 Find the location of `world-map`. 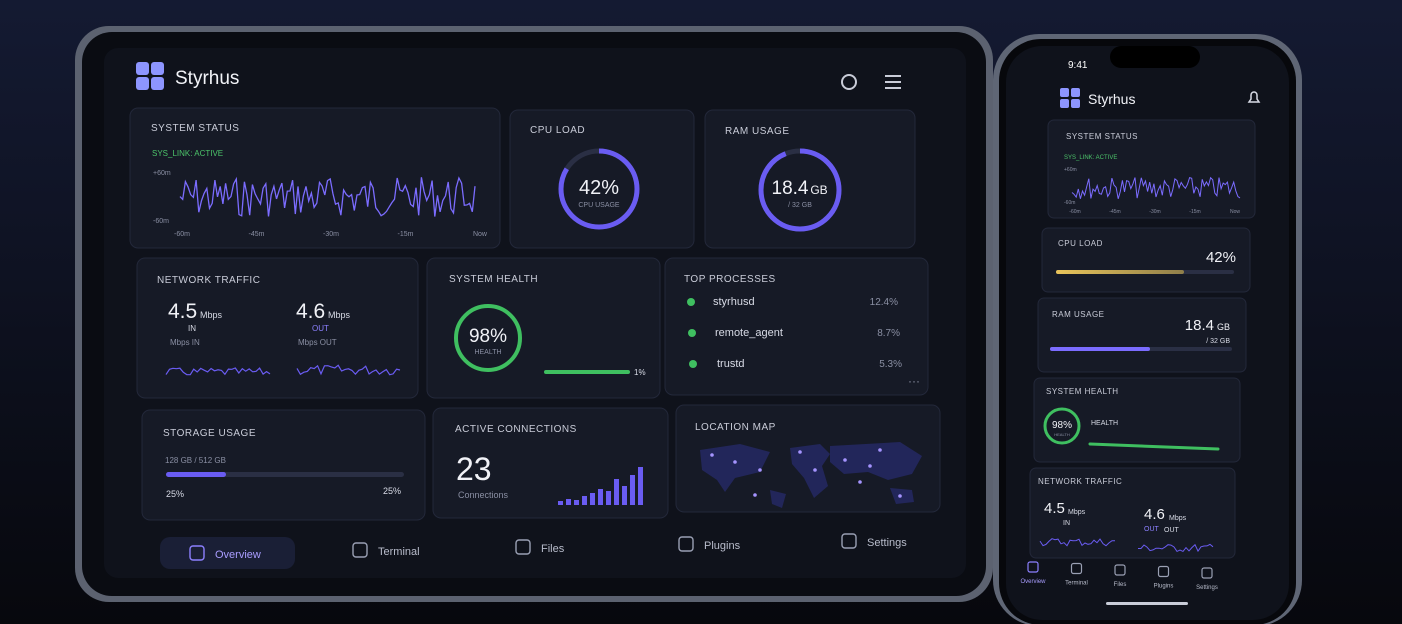

world-map is located at coordinates (811, 475).